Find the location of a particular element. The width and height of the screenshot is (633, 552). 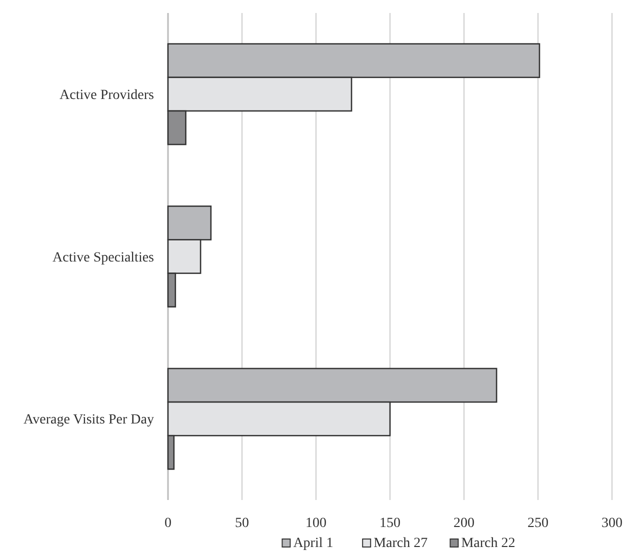

y-tick-label: Average Visits Per Day is located at coordinates (89, 420).